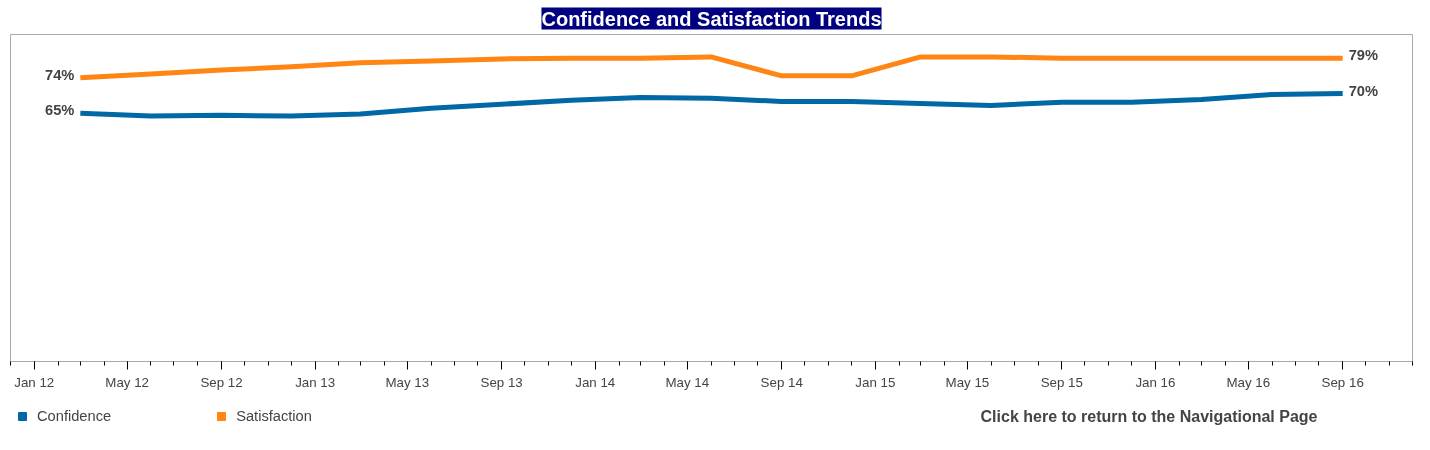 The width and height of the screenshot is (1430, 450). What do you see at coordinates (875, 382) in the screenshot?
I see `x-tick-label: Jan 15` at bounding box center [875, 382].